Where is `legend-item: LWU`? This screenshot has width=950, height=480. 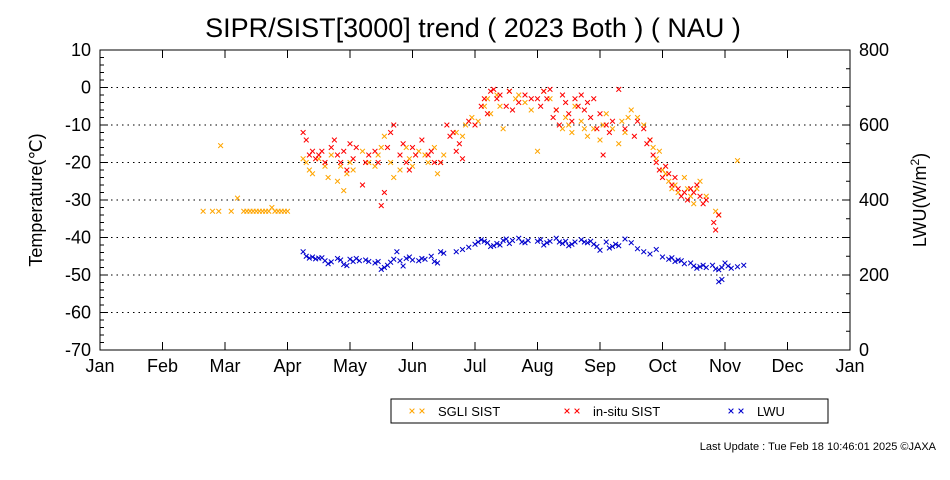
legend-item: LWU is located at coordinates (756, 411).